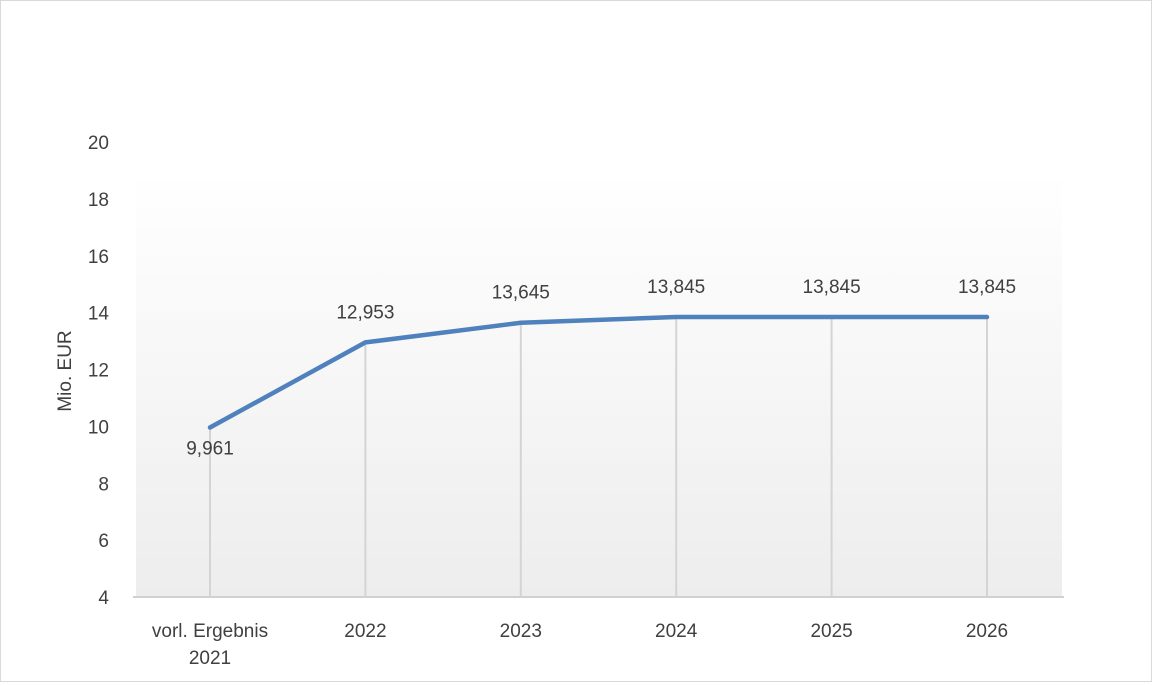 The height and width of the screenshot is (686, 1152). Describe the element at coordinates (210, 448) in the screenshot. I see `data-label: 9,961` at that location.